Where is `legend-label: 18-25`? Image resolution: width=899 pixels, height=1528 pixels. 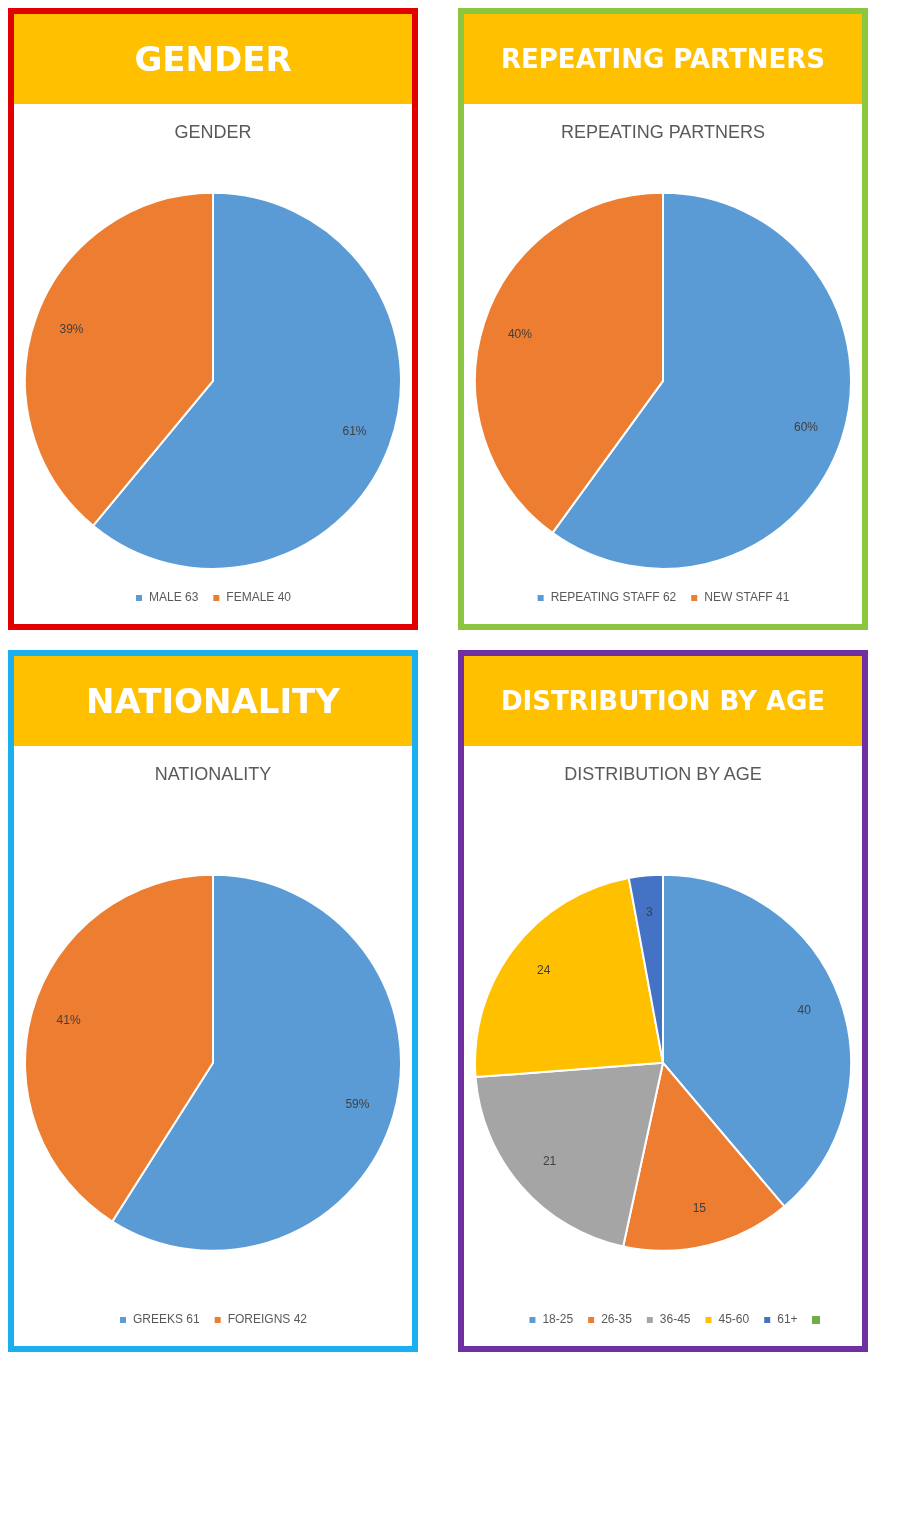 legend-label: 18-25 is located at coordinates (558, 1319).